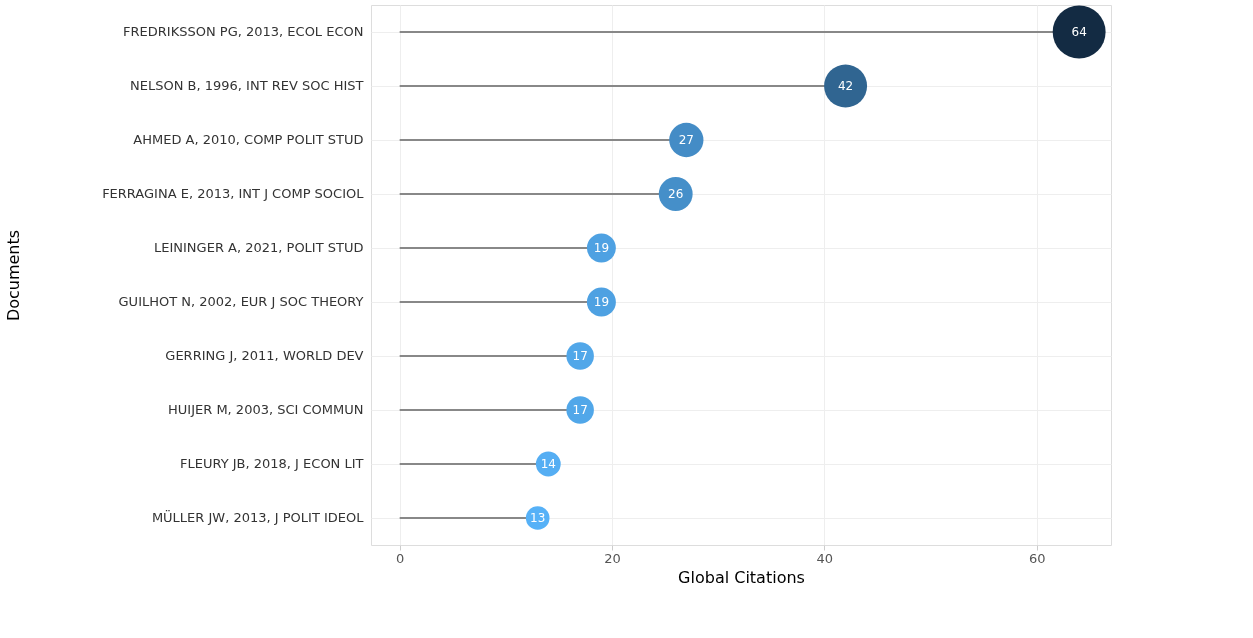 This screenshot has height=638, width=1253. I want to click on x-tick-label: 60, so click(1037, 558).